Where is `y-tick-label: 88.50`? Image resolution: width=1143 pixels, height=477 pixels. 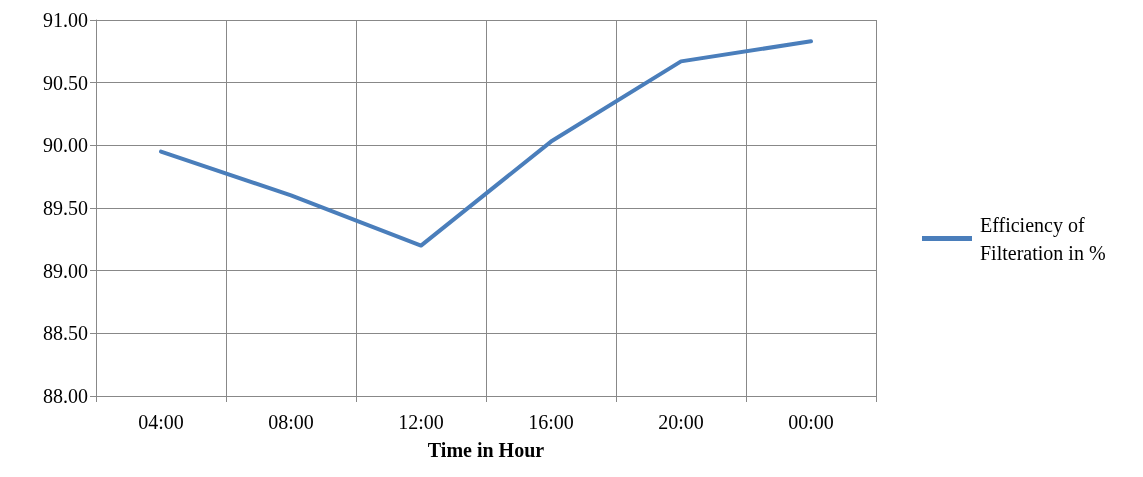
y-tick-label: 88.50 is located at coordinates (65, 333).